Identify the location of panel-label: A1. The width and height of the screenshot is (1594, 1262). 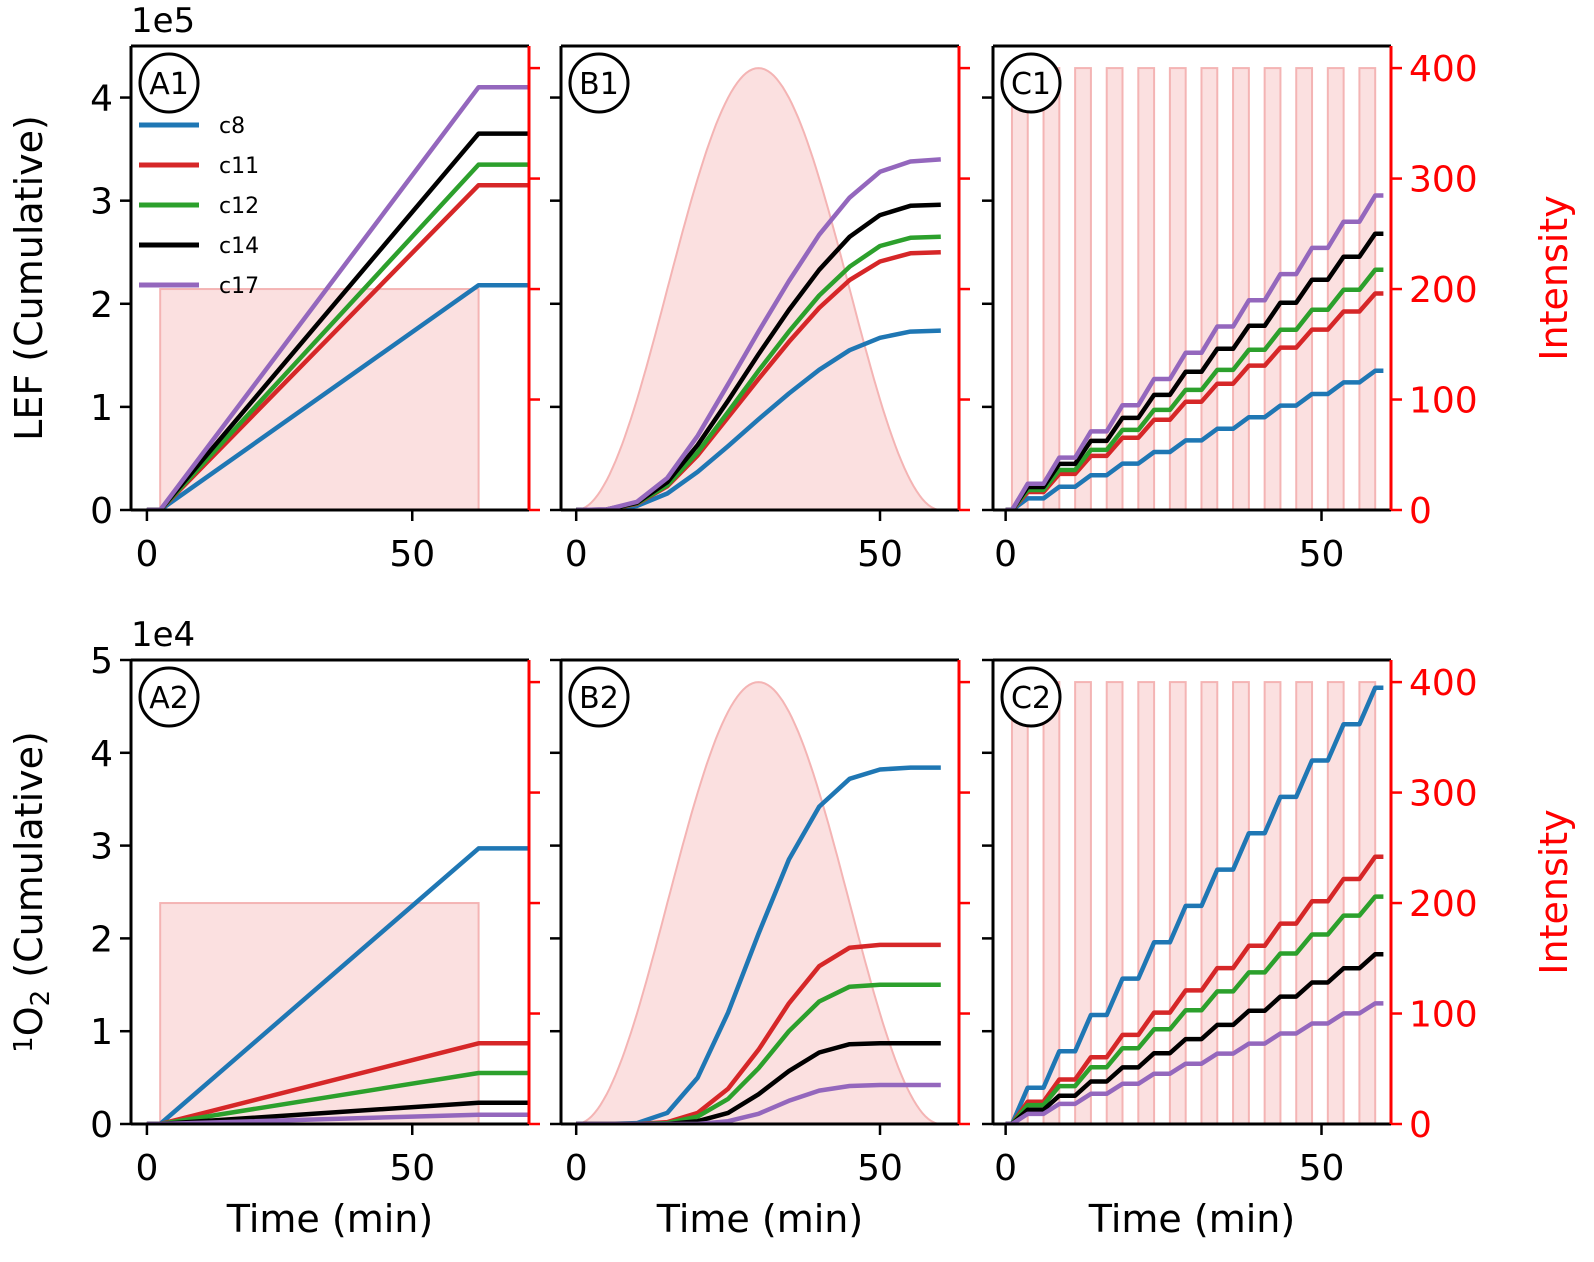
(169, 84).